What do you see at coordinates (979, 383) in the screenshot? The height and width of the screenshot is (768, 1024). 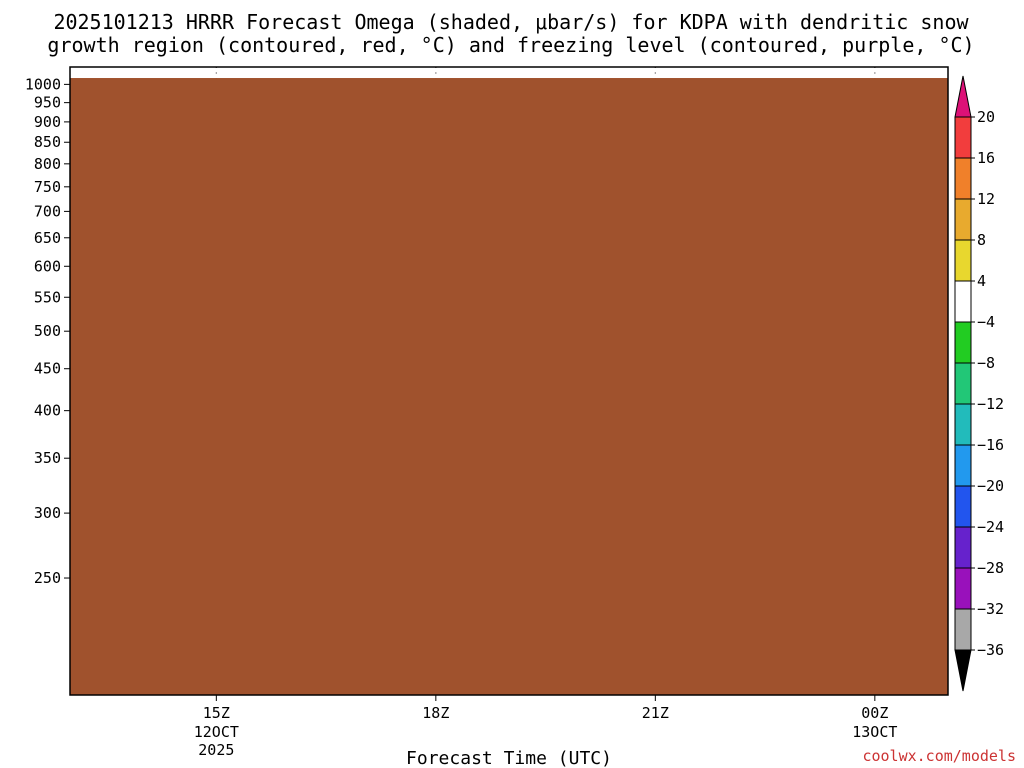 I see `colorbar-legend: 20 16 12 8 4 −4 −8 −12 −16 −20 −24 −28 −32 −36` at bounding box center [979, 383].